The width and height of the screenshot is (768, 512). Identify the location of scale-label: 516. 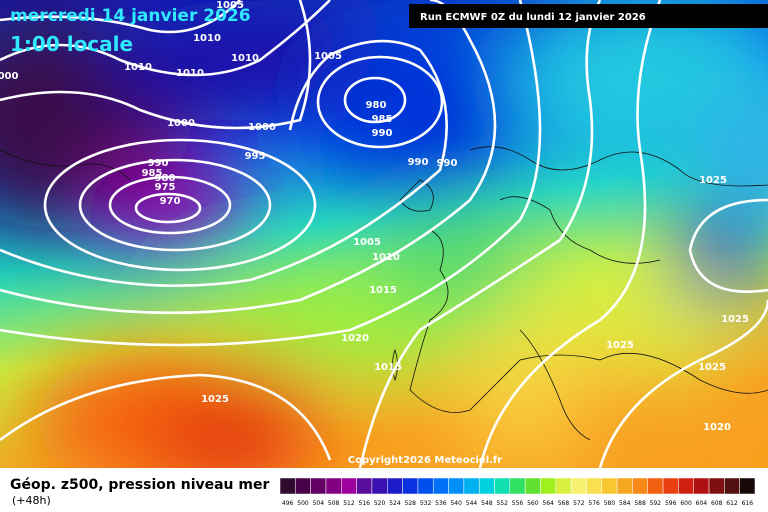
(365, 503).